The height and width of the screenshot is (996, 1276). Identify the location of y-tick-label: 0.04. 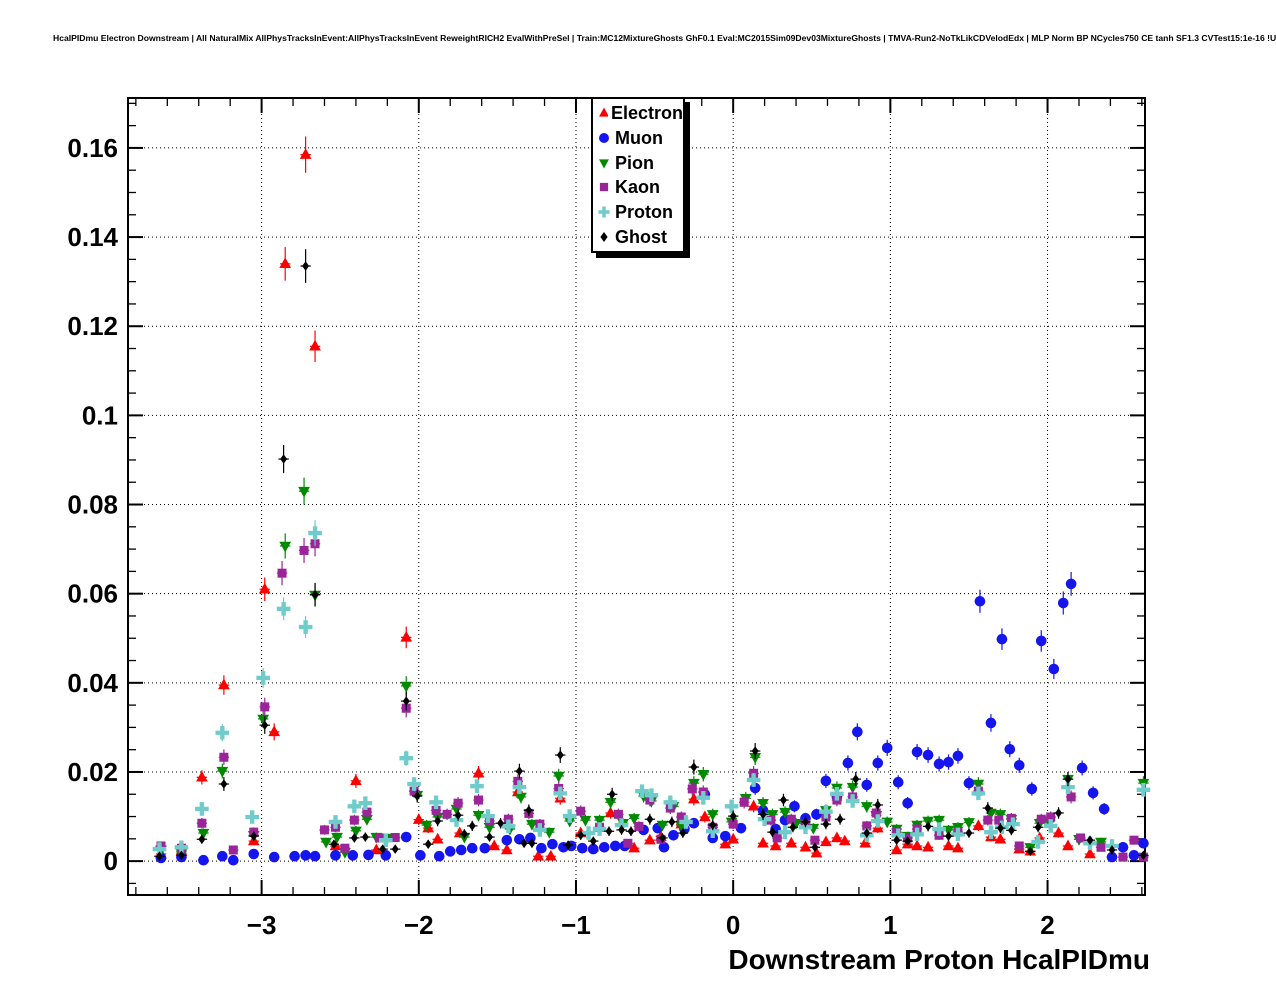
(92, 683).